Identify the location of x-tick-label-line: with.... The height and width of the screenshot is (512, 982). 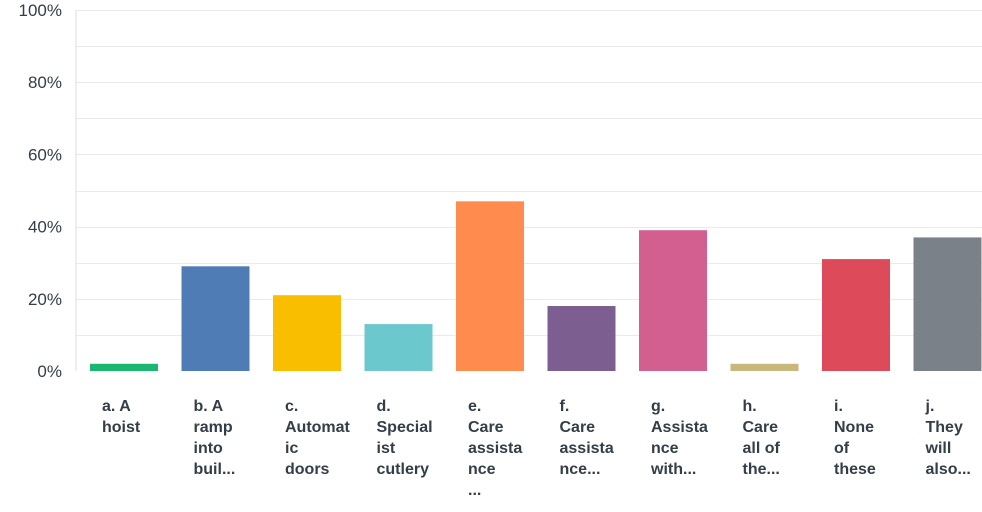
(674, 469).